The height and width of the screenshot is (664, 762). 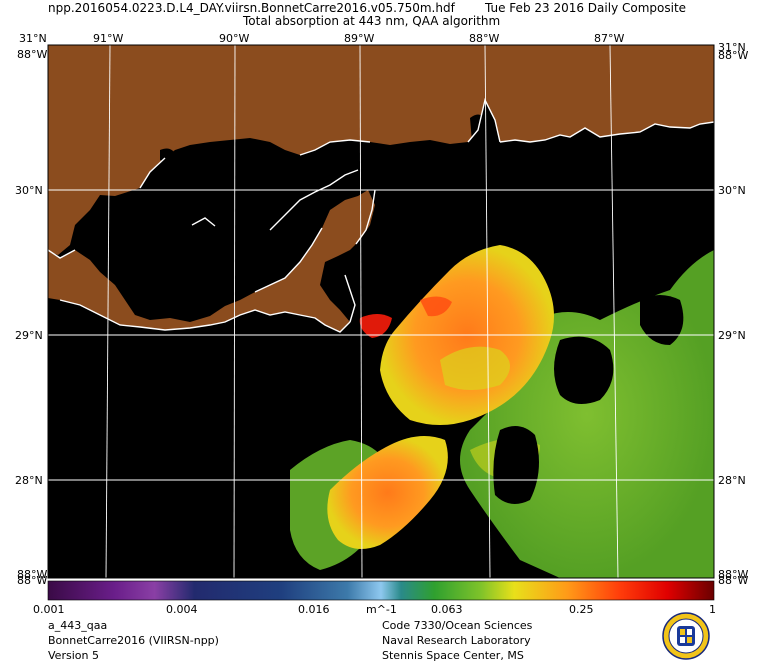 I want to click on footer-lab: Naval Research Laboratory, so click(x=456, y=640).